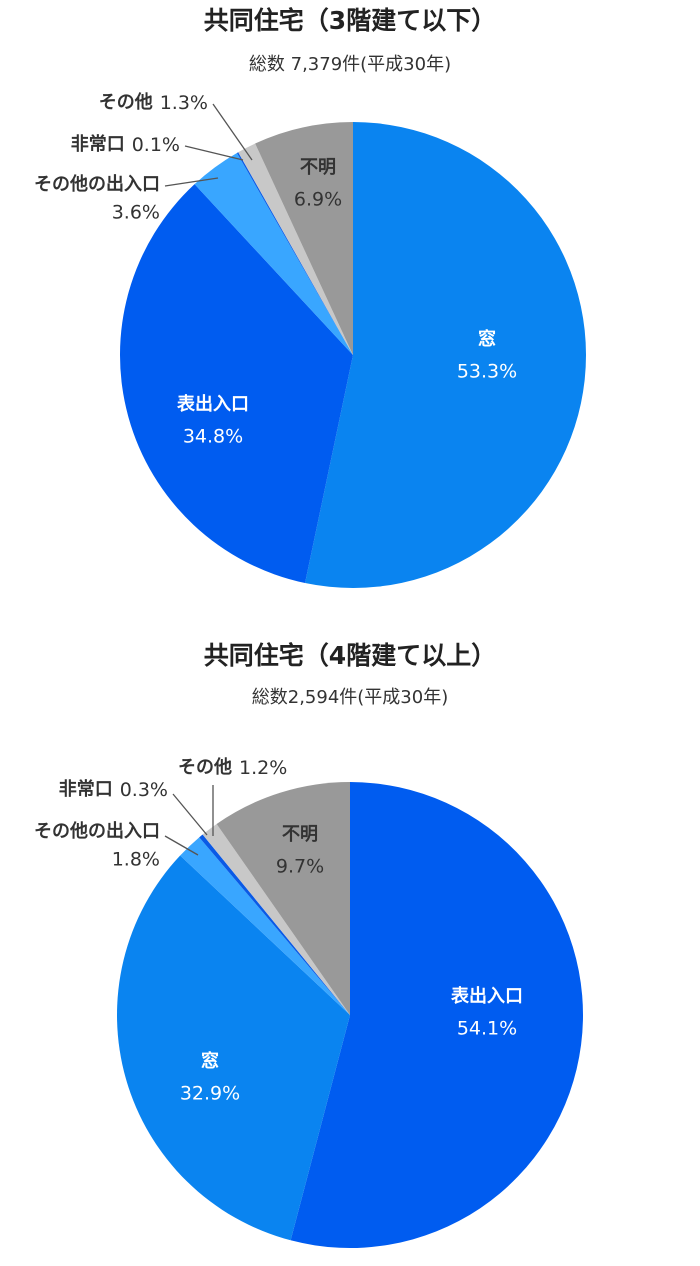 The width and height of the screenshot is (700, 1266). What do you see at coordinates (136, 213) in the screenshot?
I see `slice-value: 3.6%` at bounding box center [136, 213].